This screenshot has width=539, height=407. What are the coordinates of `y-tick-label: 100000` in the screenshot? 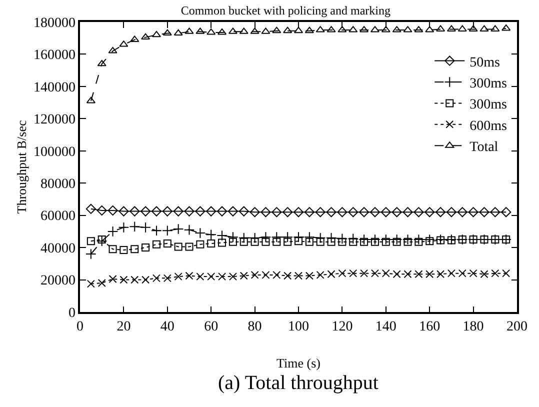 It's located at (54, 152).